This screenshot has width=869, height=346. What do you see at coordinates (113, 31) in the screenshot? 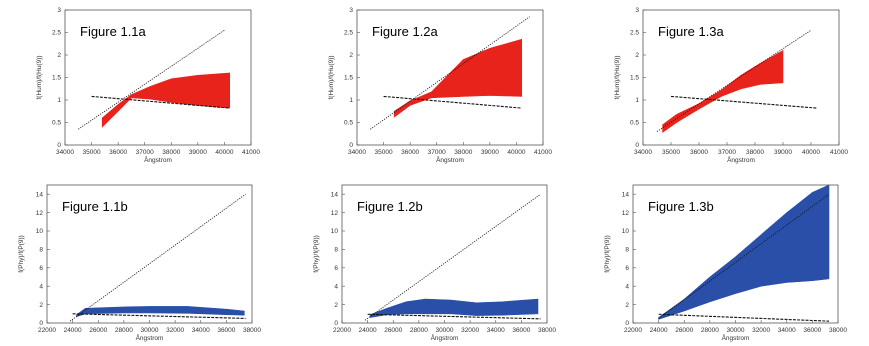
I see `panel-title: Figure 1.1a` at bounding box center [113, 31].